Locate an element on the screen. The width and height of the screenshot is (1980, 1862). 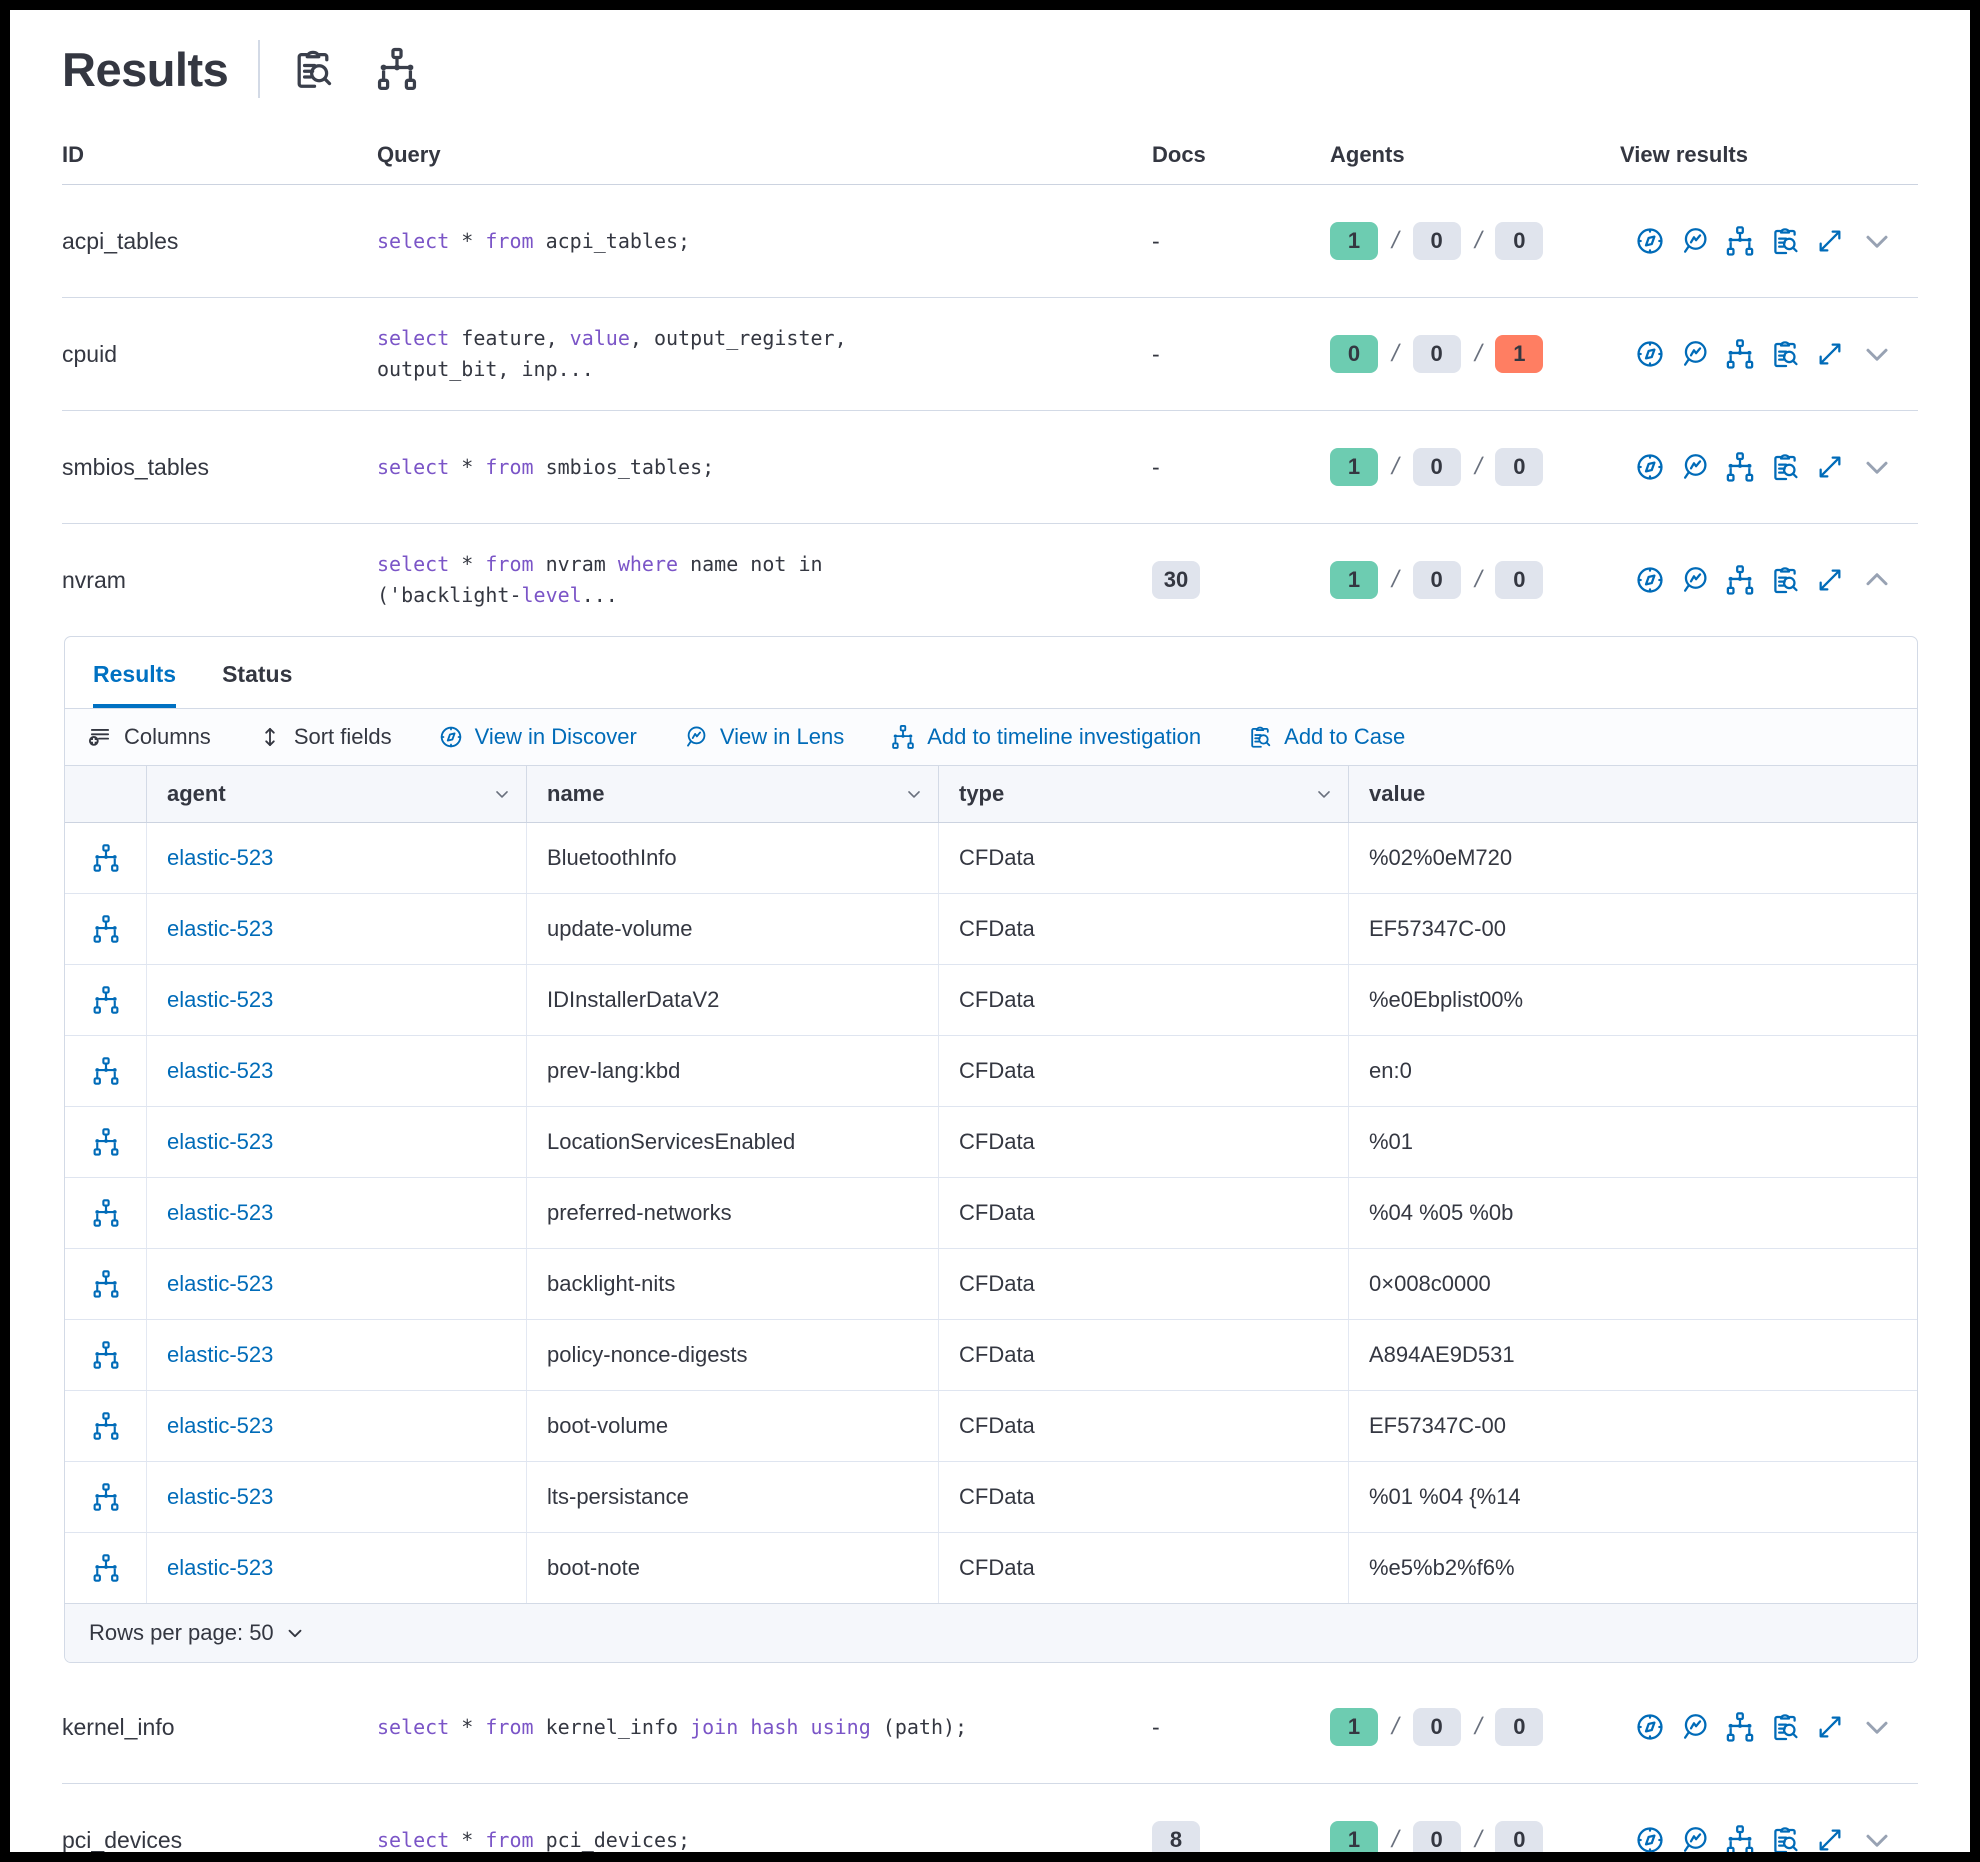
rows-per-page-label: Rows per page: 50 is located at coordinates (181, 1632).